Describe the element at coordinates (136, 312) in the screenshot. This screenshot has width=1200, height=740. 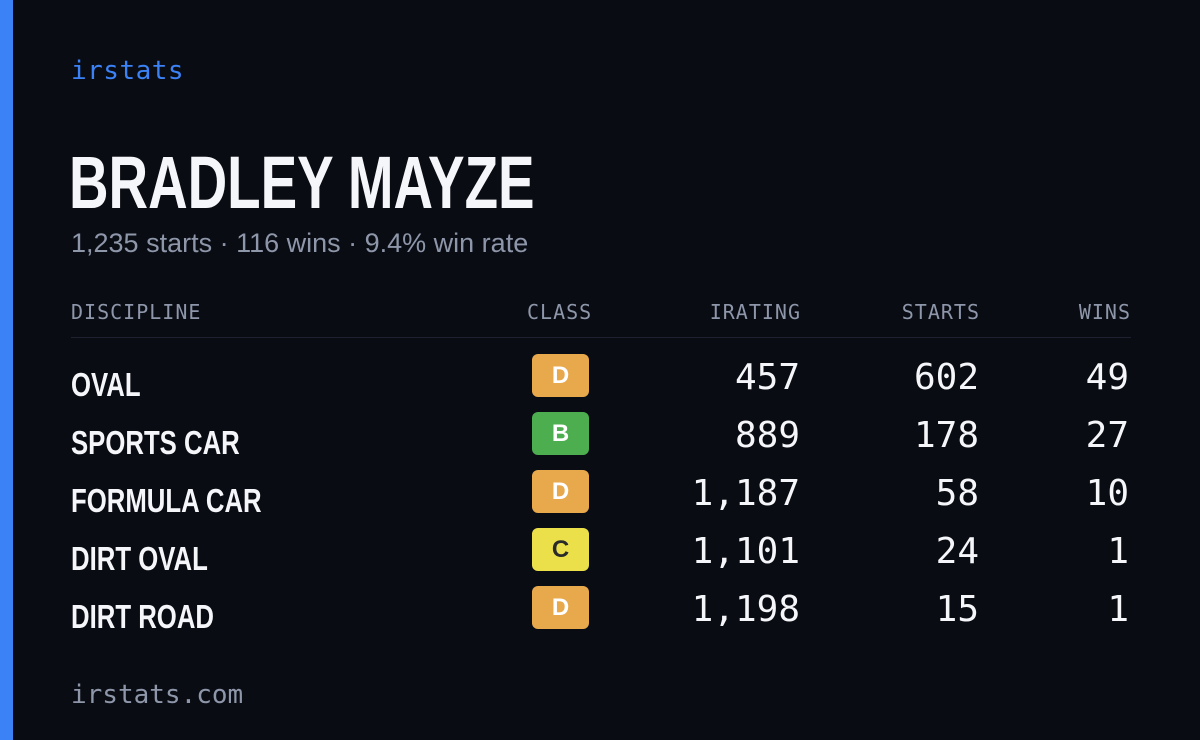
I see `header-discipline: DISCIPLINE` at that location.